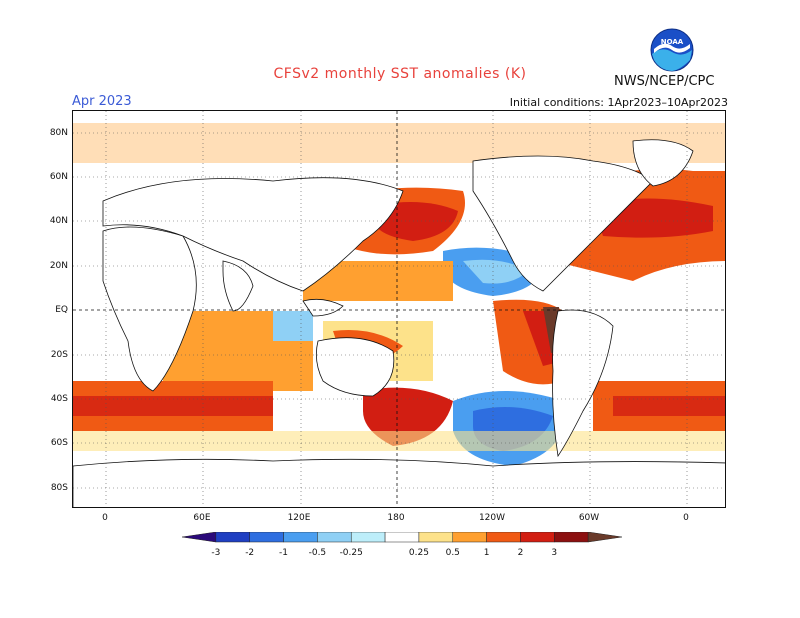 The width and height of the screenshot is (800, 618). What do you see at coordinates (59, 488) in the screenshot?
I see `lat-label: 80S` at bounding box center [59, 488].